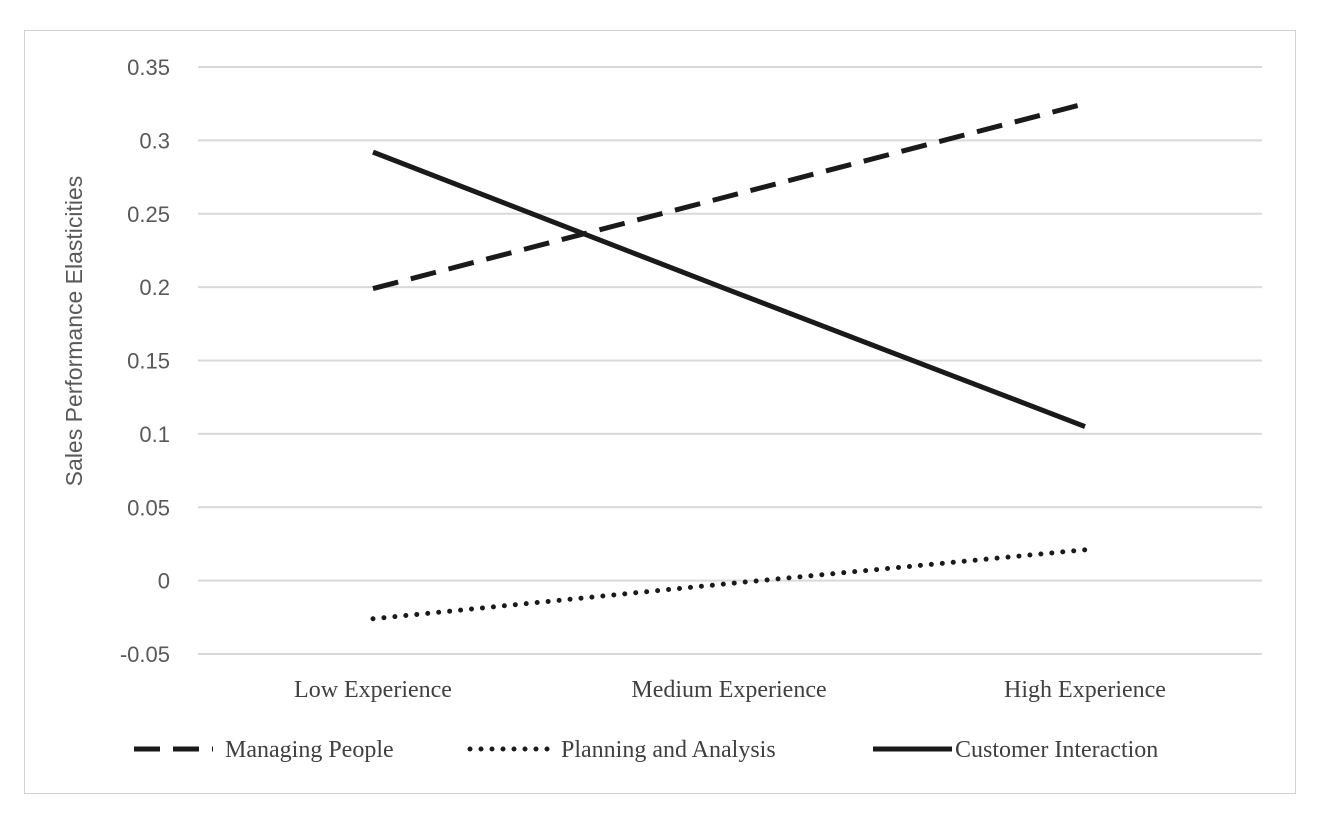  I want to click on legend-label: Customer Interaction, so click(1056, 750).